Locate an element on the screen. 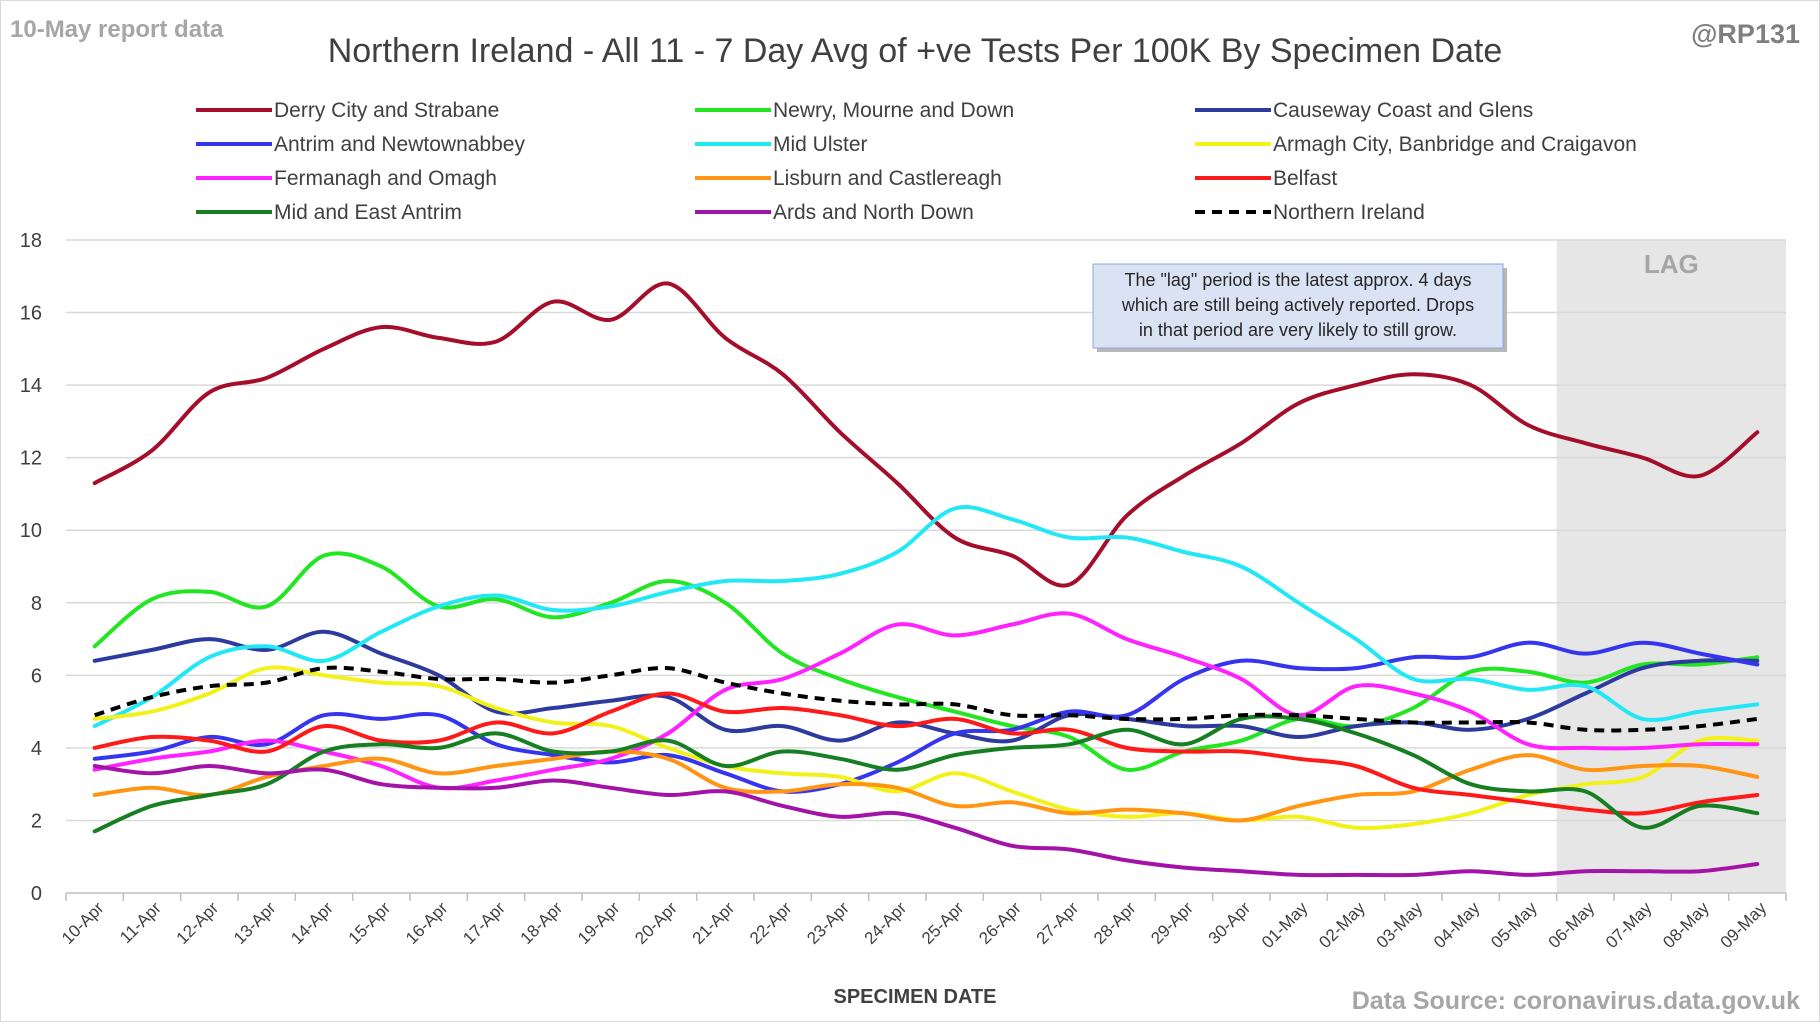 Image resolution: width=1820 pixels, height=1027 pixels. y-tick-label: 10 is located at coordinates (31, 531).